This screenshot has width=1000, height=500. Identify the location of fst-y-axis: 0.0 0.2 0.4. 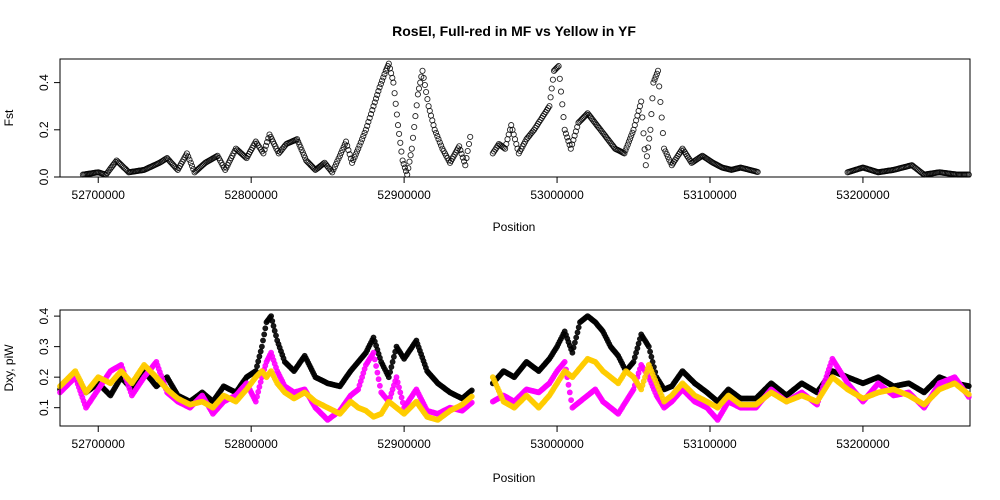
(49, 129).